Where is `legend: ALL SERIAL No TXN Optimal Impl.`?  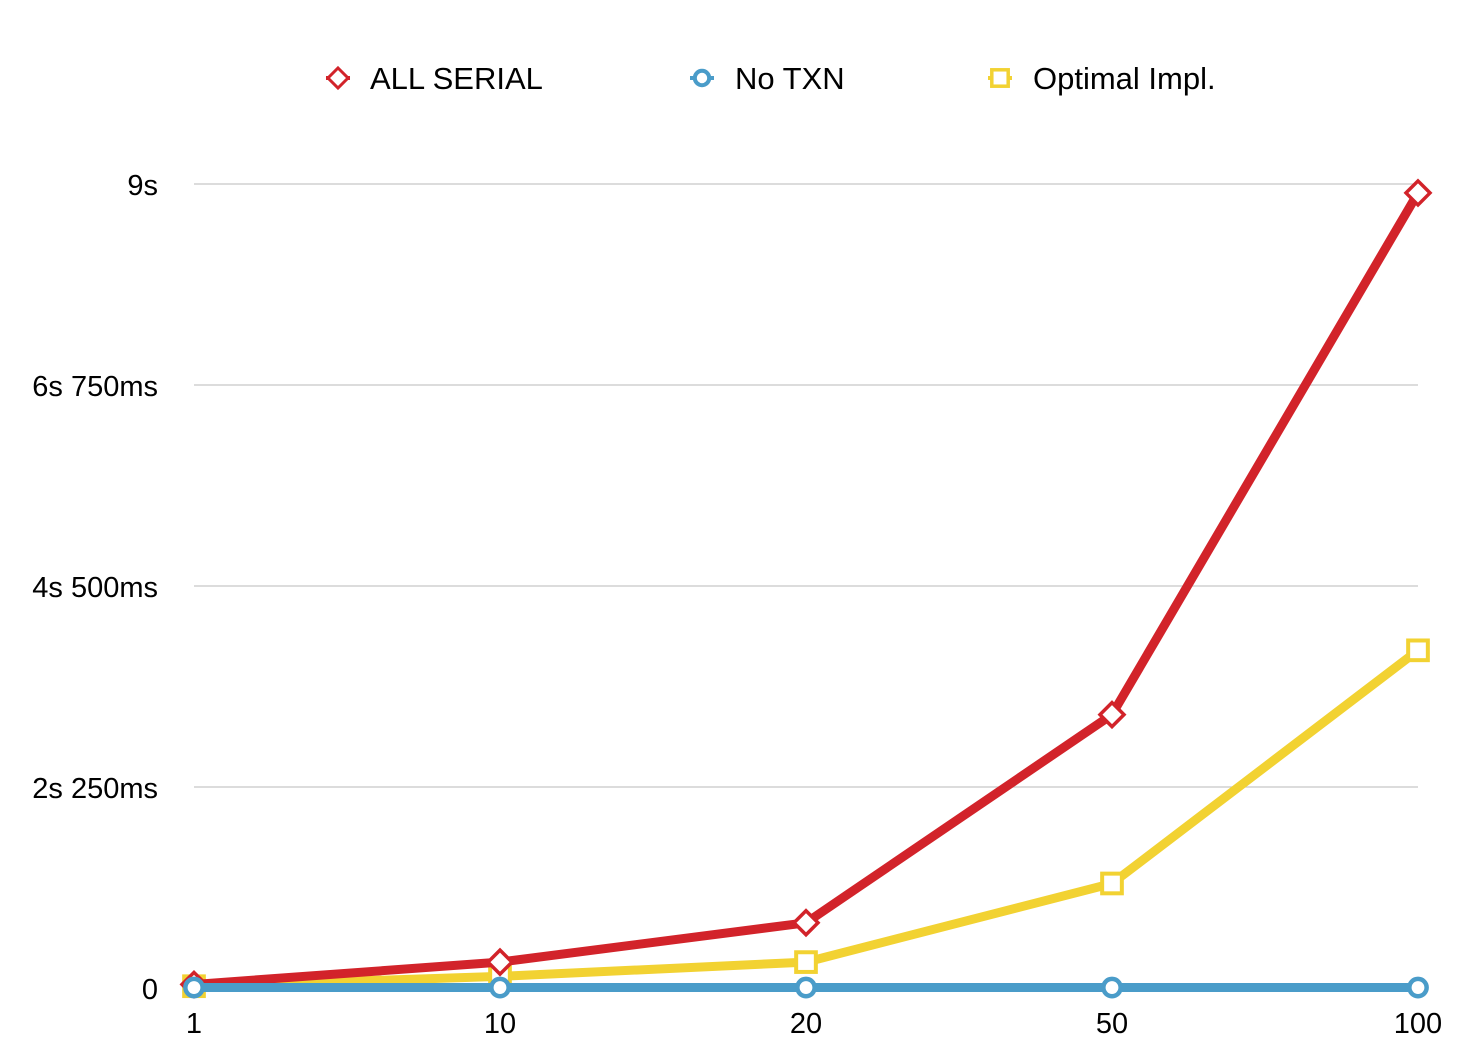
legend: ALL SERIAL No TXN Optimal Impl. is located at coordinates (770, 78).